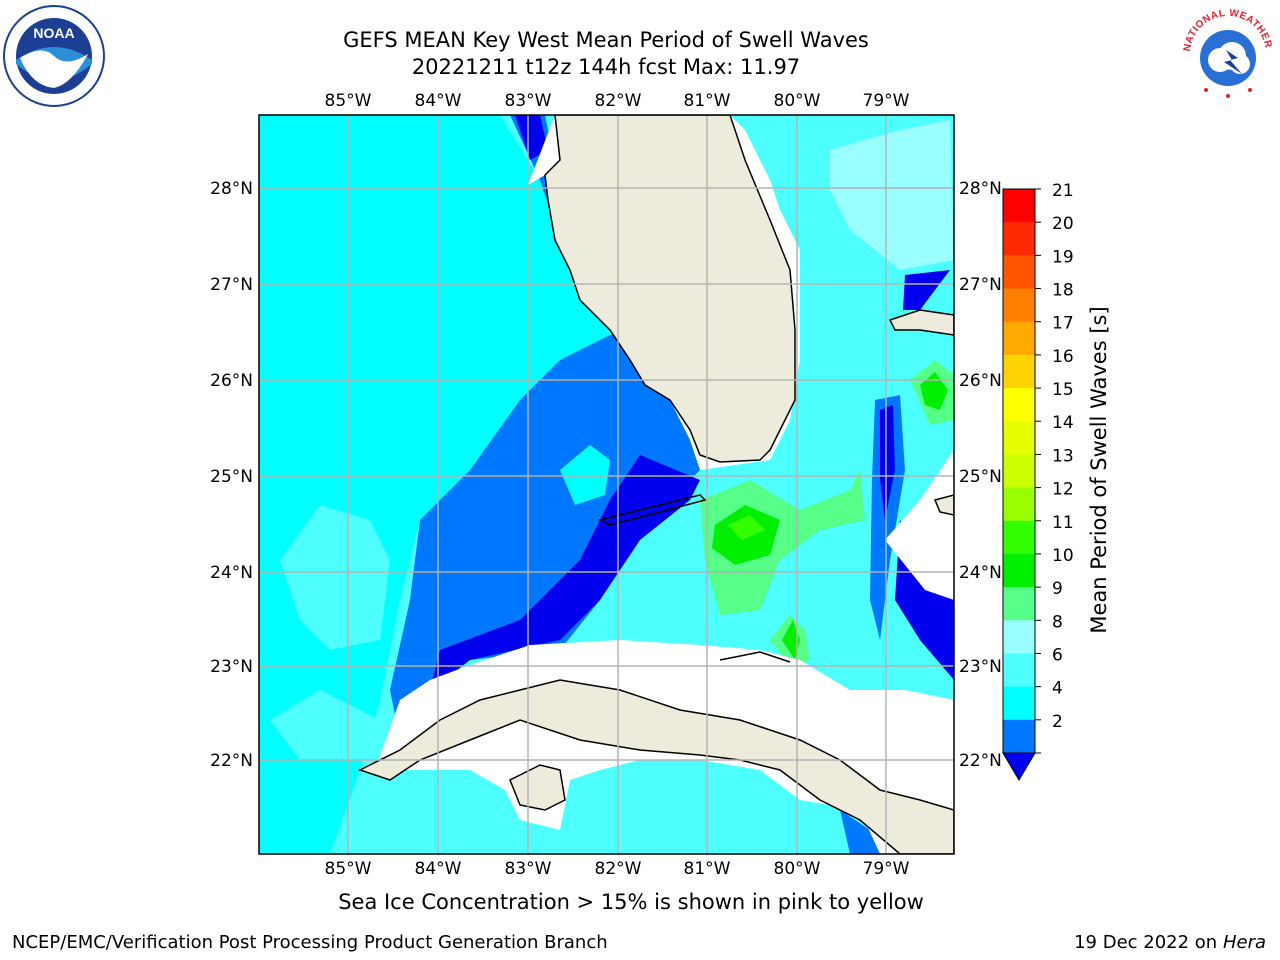  What do you see at coordinates (1057, 589) in the screenshot?
I see `colorbar-tick-label: 9` at bounding box center [1057, 589].